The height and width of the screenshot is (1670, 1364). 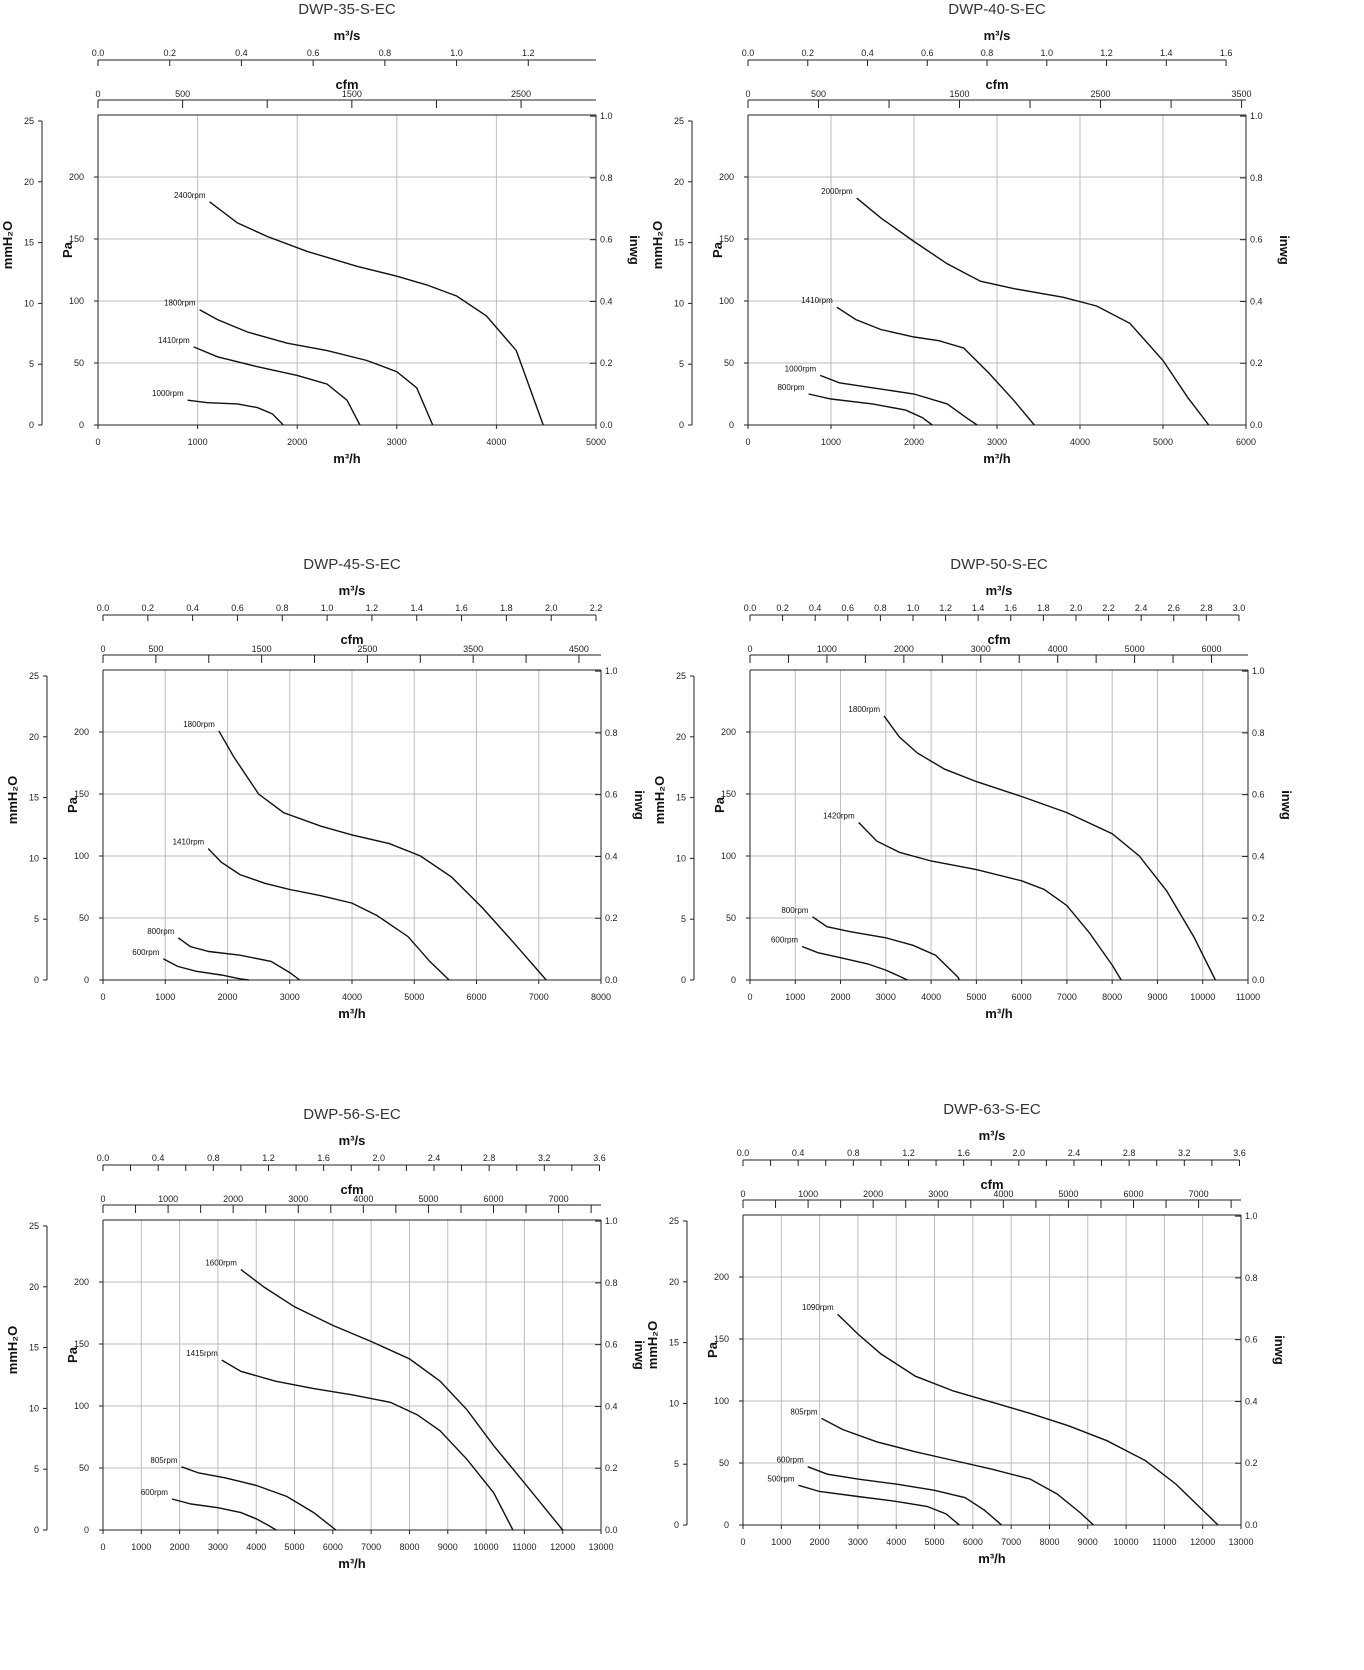 What do you see at coordinates (827, 649) in the screenshot?
I see `cfm-tick-label: 1000` at bounding box center [827, 649].